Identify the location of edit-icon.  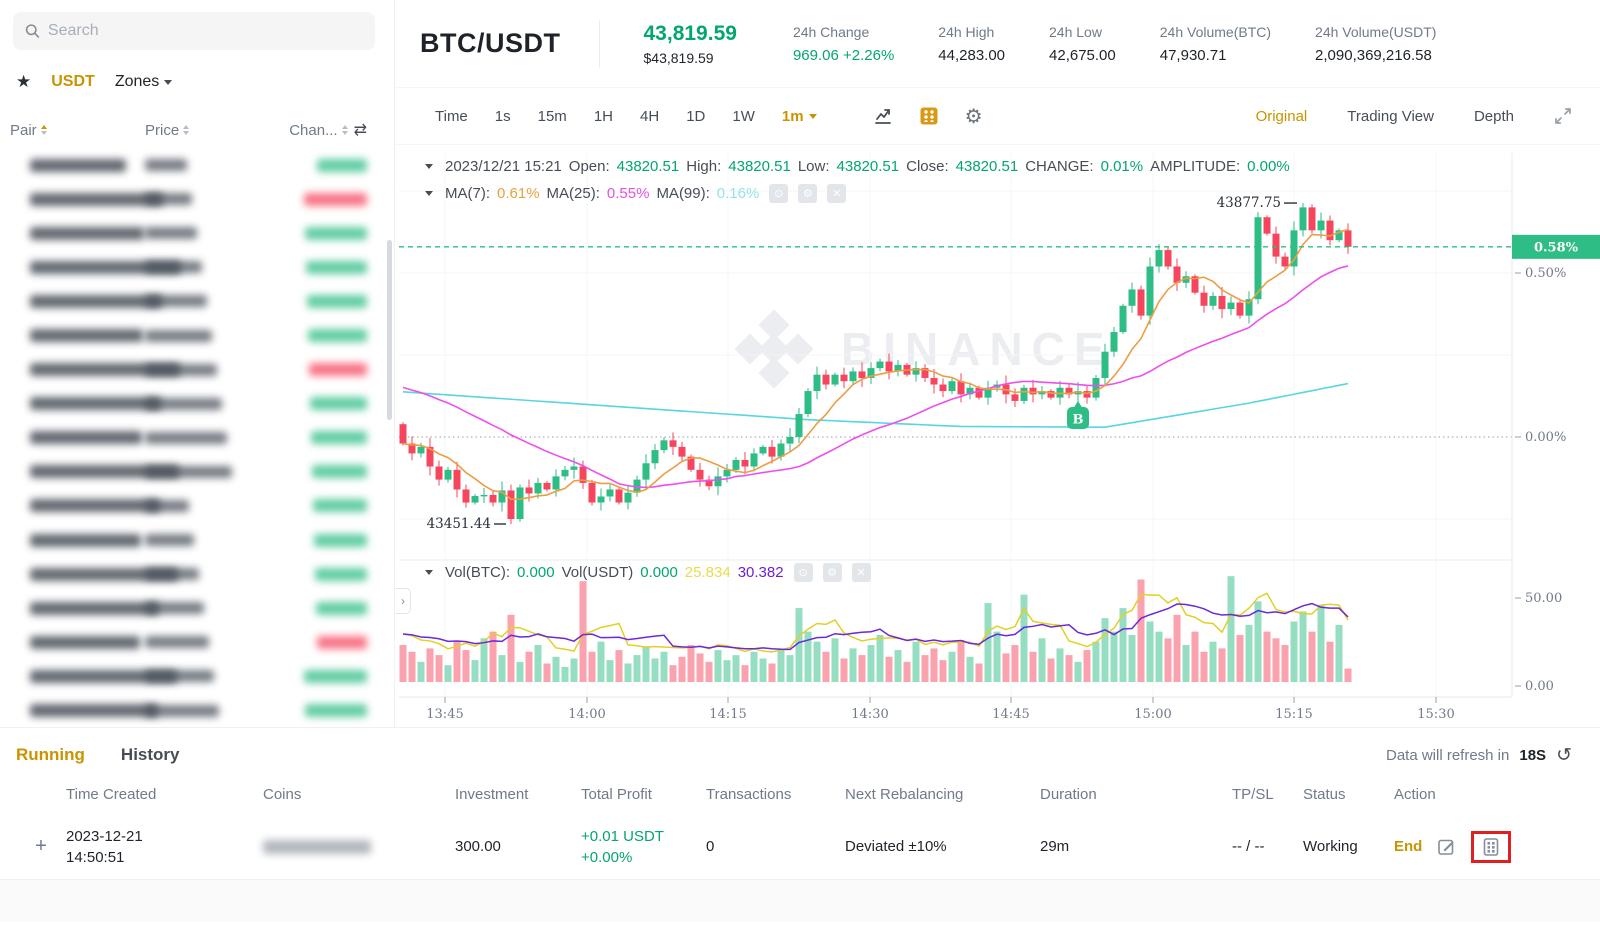
(1446, 846).